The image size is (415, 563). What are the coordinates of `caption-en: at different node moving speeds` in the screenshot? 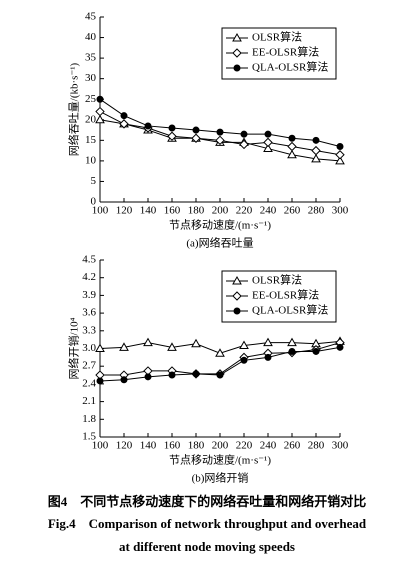 It's located at (207, 546).